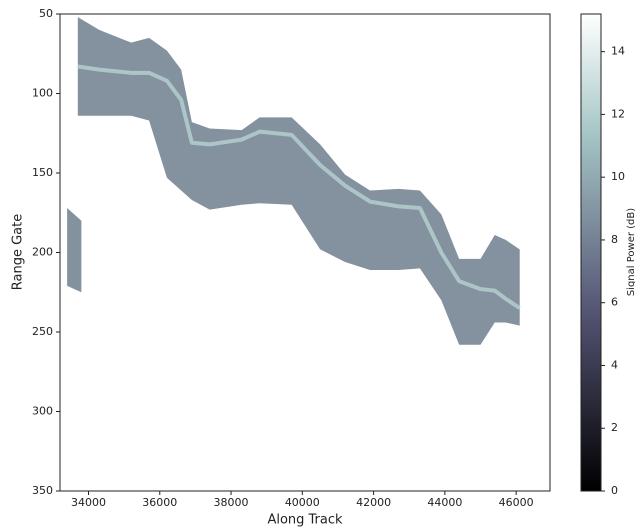  I want to click on y-tick-label: 100, so click(42, 93).